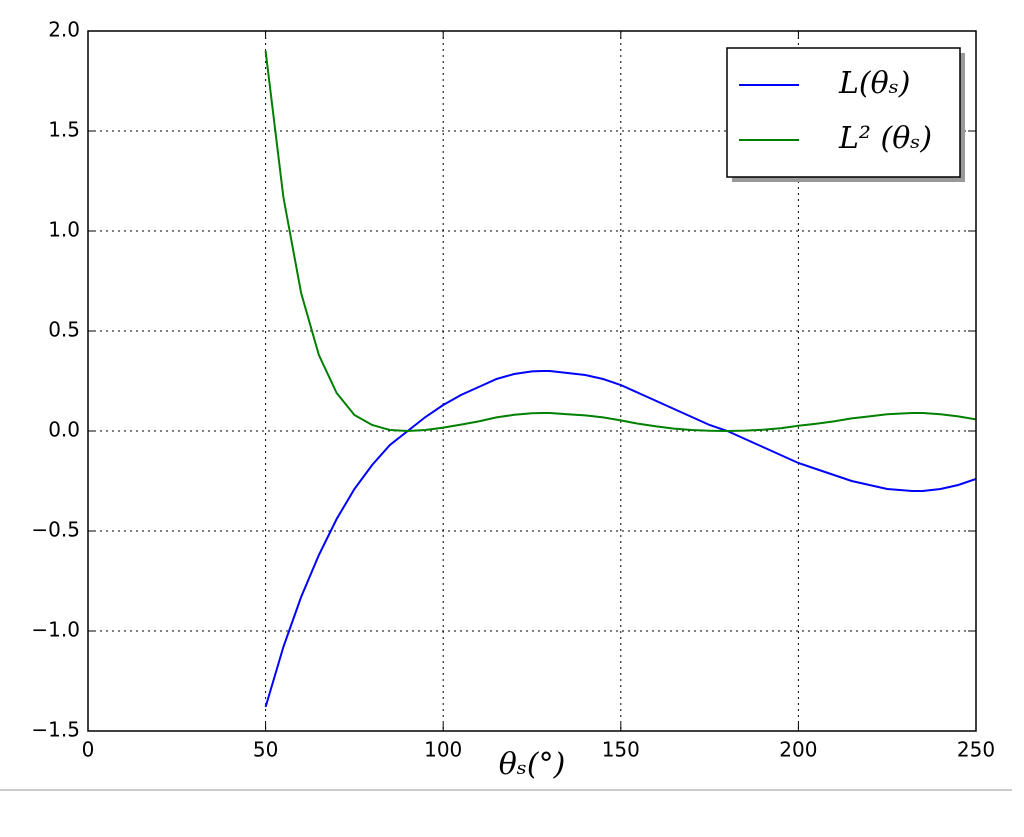 Image resolution: width=1024 pixels, height=837 pixels. Describe the element at coordinates (443, 750) in the screenshot. I see `x-tick-label: 100` at that location.